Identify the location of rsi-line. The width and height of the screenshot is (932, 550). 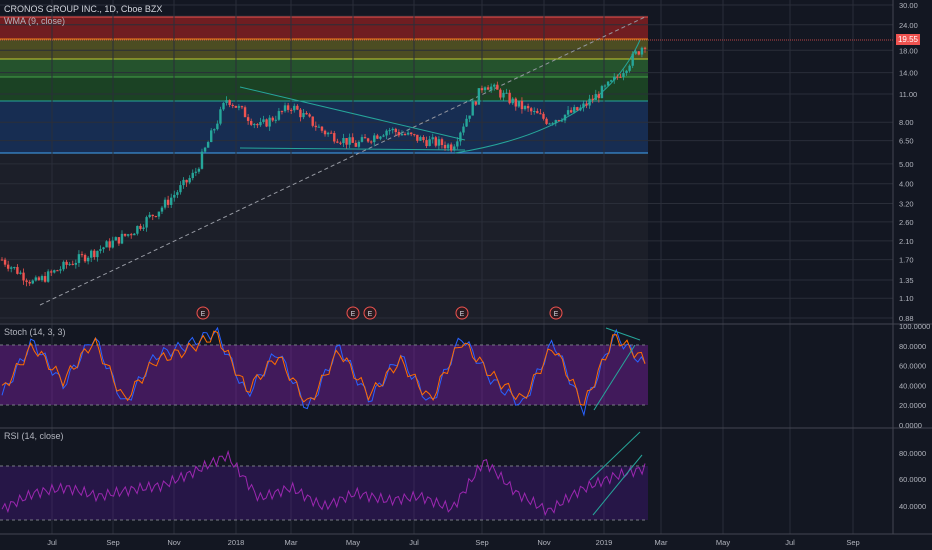
(323, 483).